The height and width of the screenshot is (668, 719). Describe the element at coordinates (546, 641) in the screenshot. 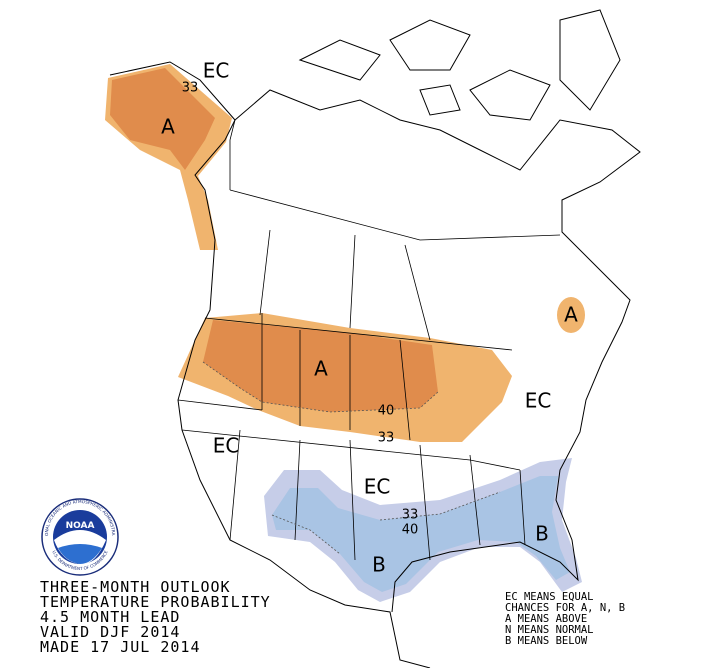

I see `legend-line: B MEANS BELOW` at that location.